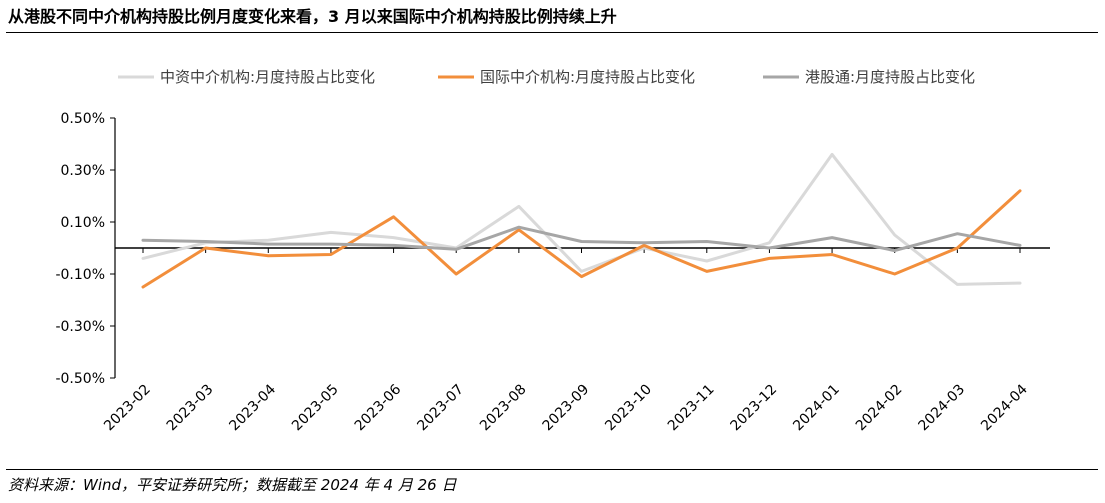 This screenshot has width=1105, height=503. What do you see at coordinates (252, 407) in the screenshot?
I see `x-tick-label: 2023-04` at bounding box center [252, 407].